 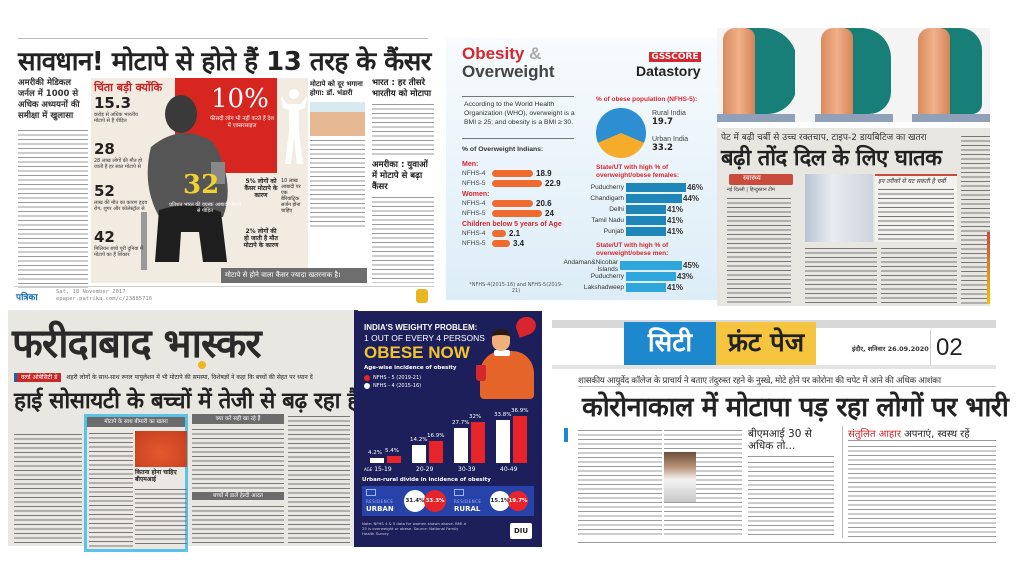 I want to click on title-word: Obesity, so click(x=493, y=53).